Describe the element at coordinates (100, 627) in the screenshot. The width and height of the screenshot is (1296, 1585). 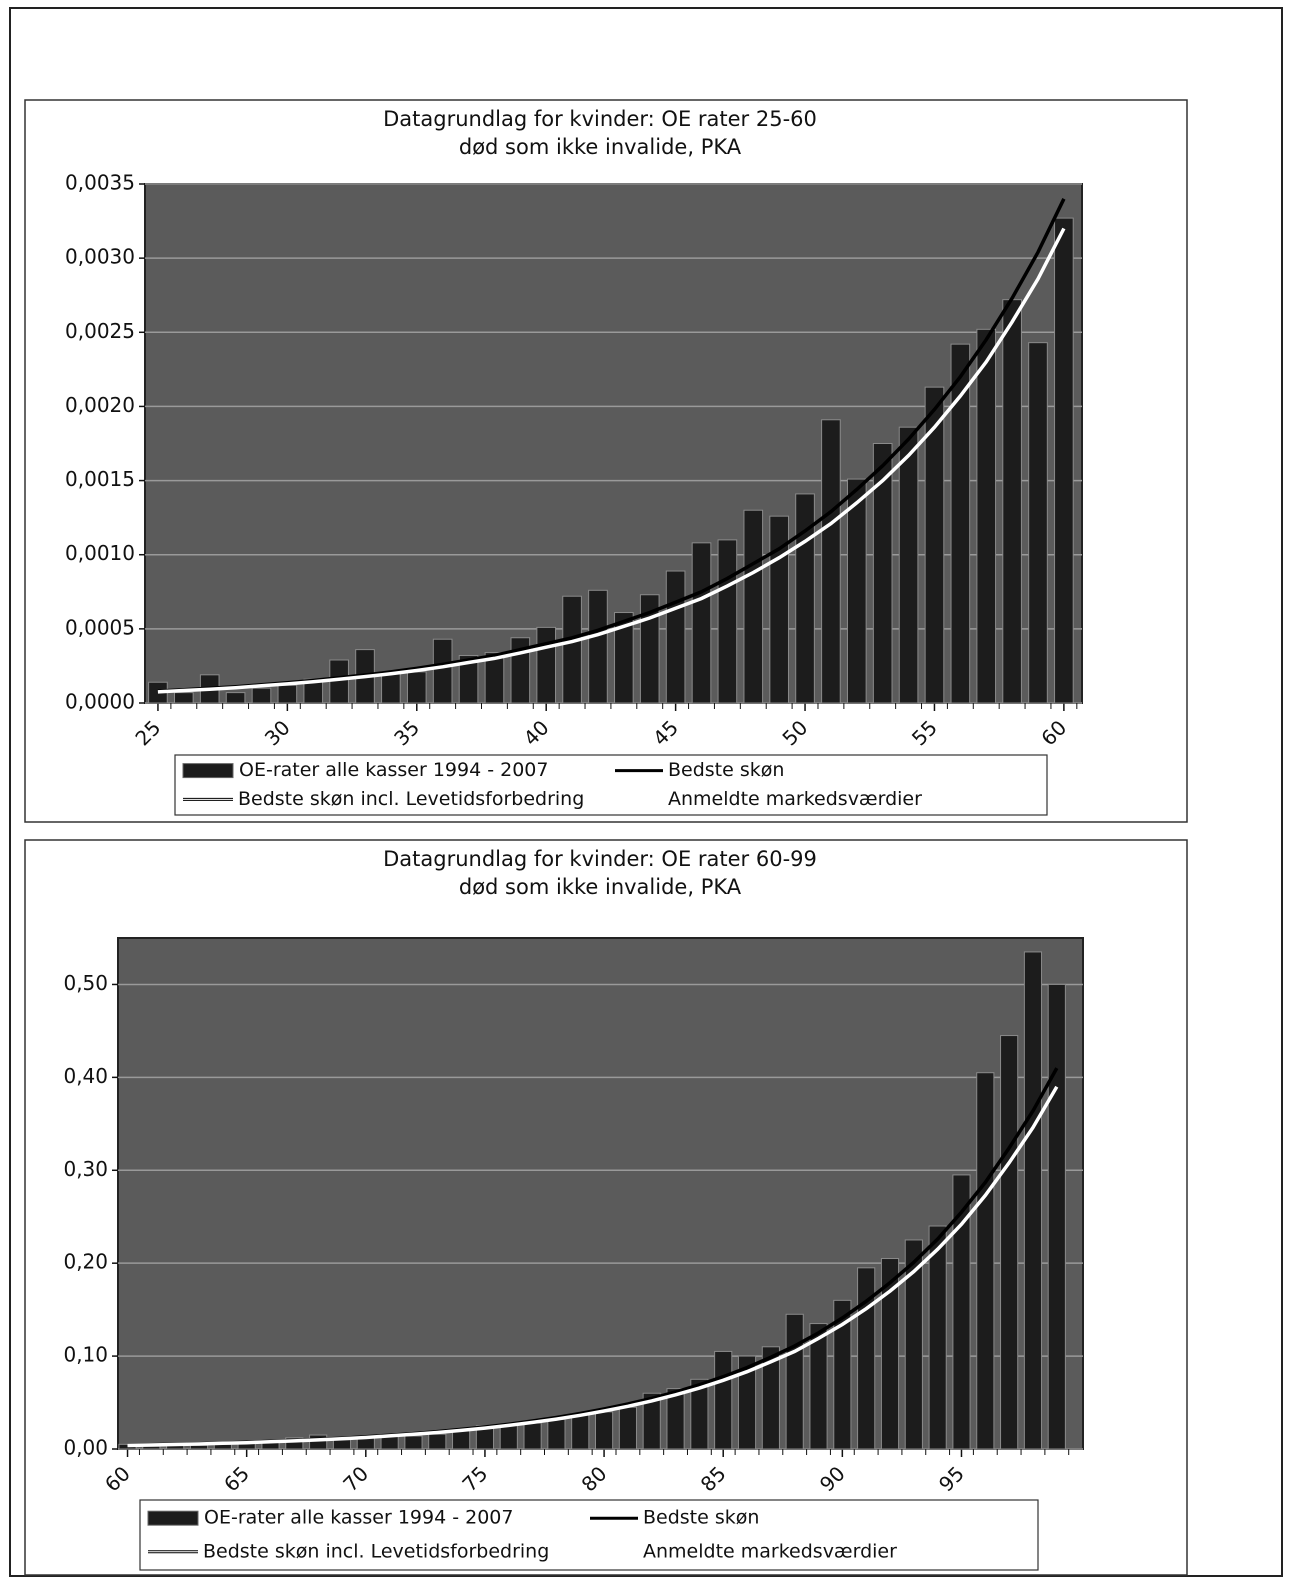
I see `y-tick-label: 0,0005` at that location.